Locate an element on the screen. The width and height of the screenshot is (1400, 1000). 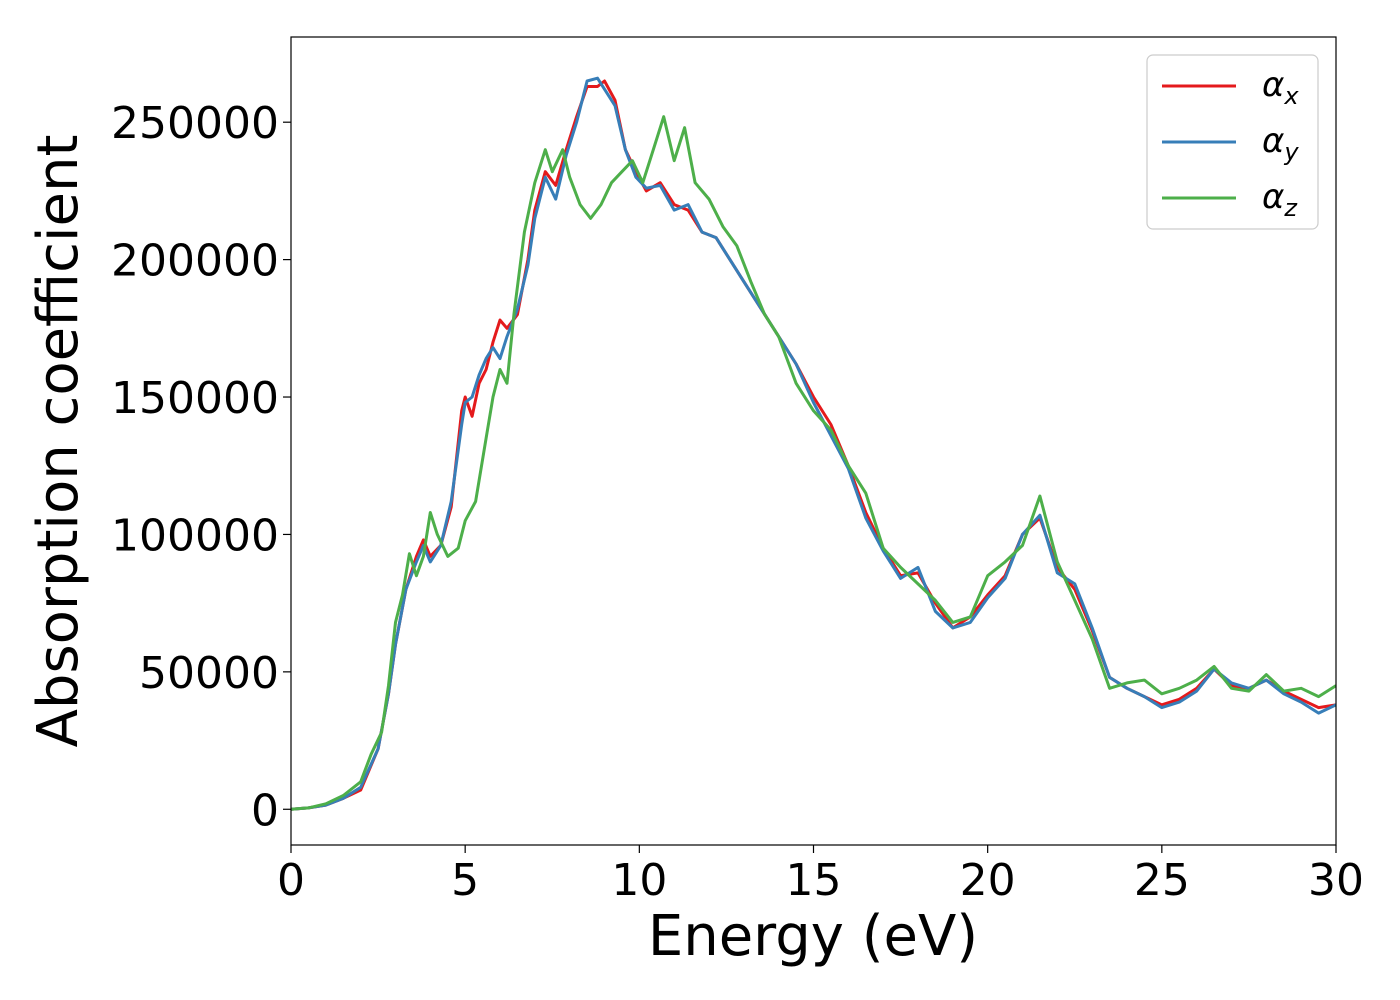
x-tick-label: 30 is located at coordinates (1336, 880).